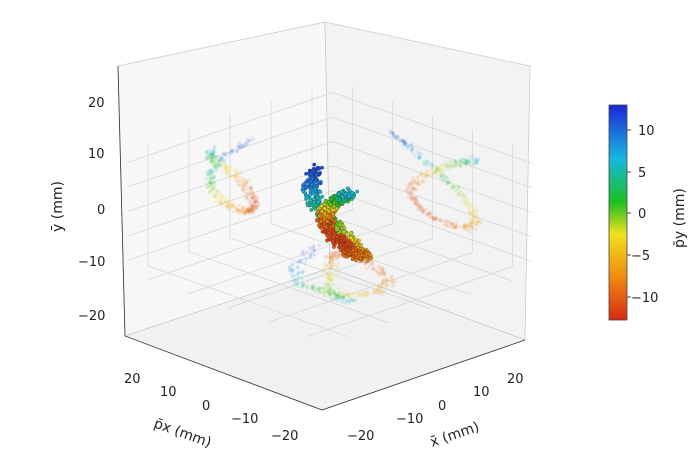  What do you see at coordinates (344, 217) in the screenshot?
I see `projections` at bounding box center [344, 217].